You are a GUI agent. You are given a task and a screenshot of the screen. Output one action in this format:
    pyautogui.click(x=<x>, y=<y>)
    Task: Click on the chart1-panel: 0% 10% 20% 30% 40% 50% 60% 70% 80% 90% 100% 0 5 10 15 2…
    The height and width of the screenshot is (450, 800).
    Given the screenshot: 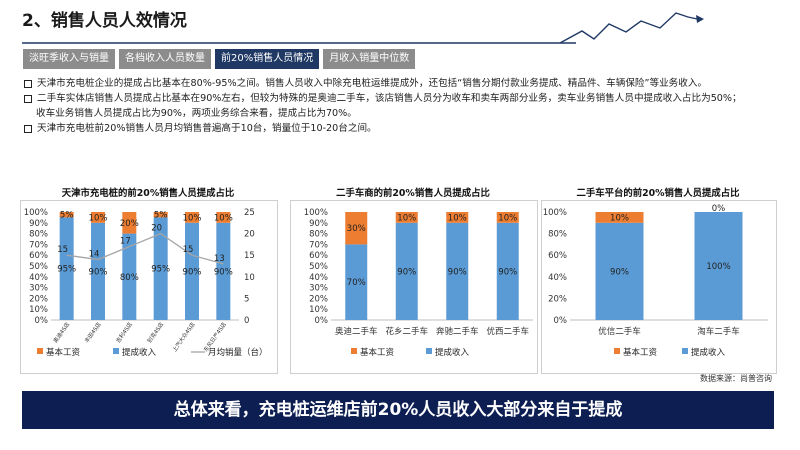 What is the action you would take?
    pyautogui.click(x=149, y=287)
    